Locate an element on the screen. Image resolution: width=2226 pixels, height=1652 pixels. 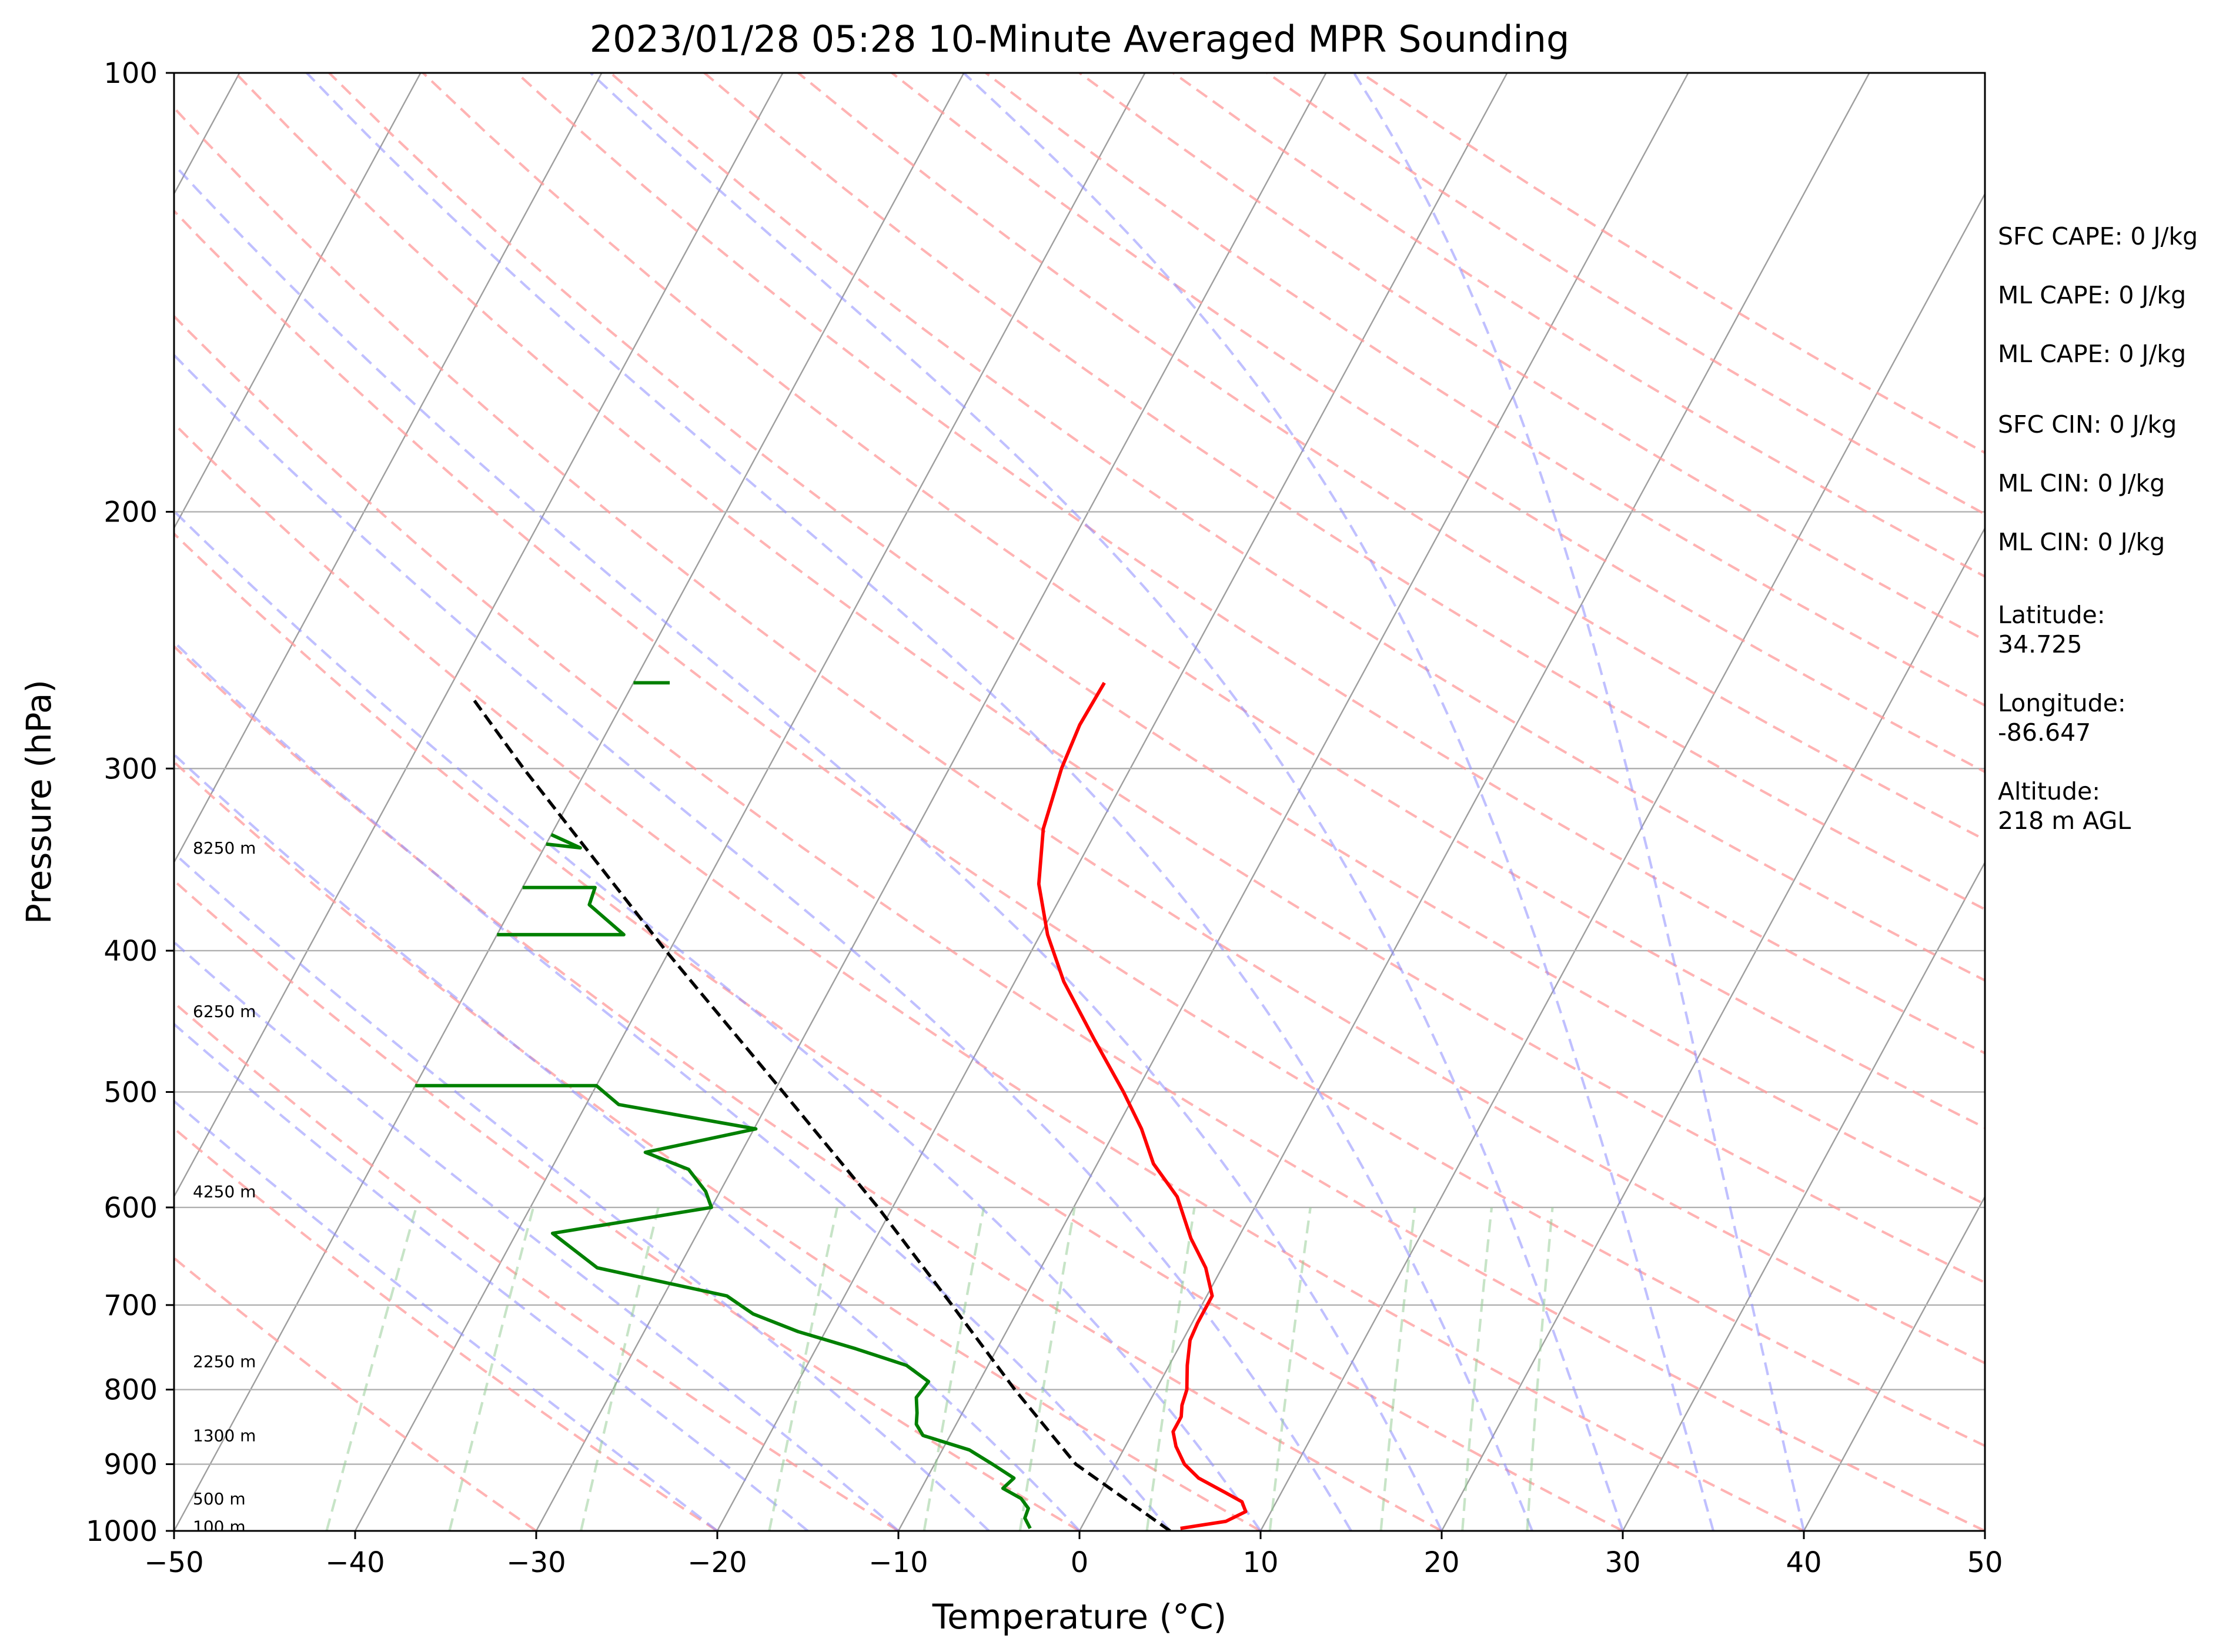
x-tick-label: −40 is located at coordinates (355, 1563).